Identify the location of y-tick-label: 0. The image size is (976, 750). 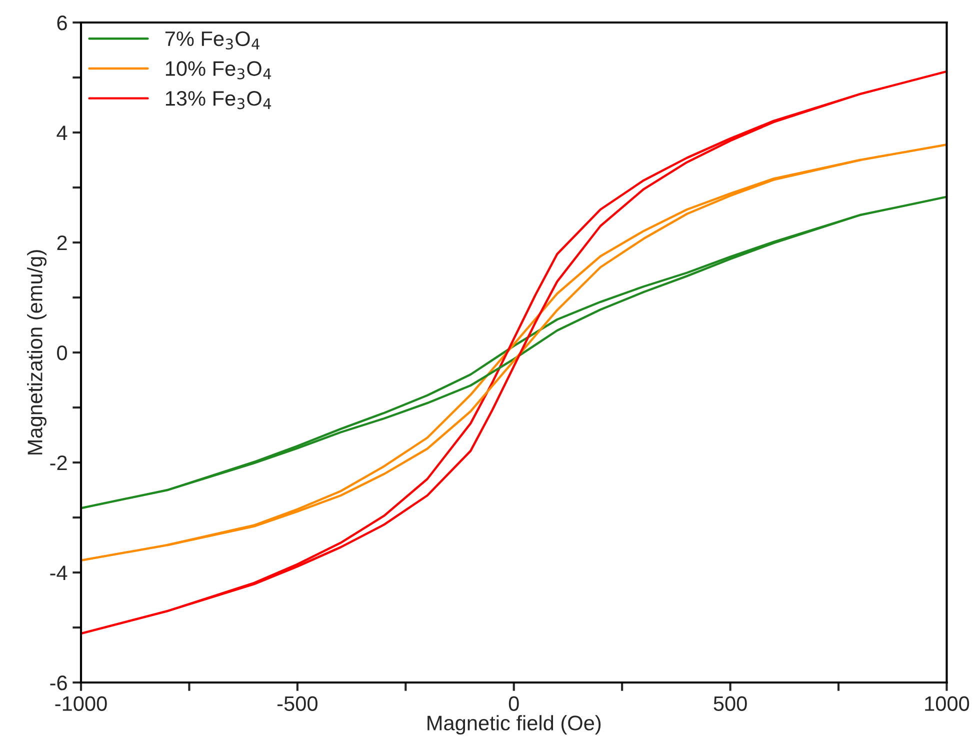
(62, 353).